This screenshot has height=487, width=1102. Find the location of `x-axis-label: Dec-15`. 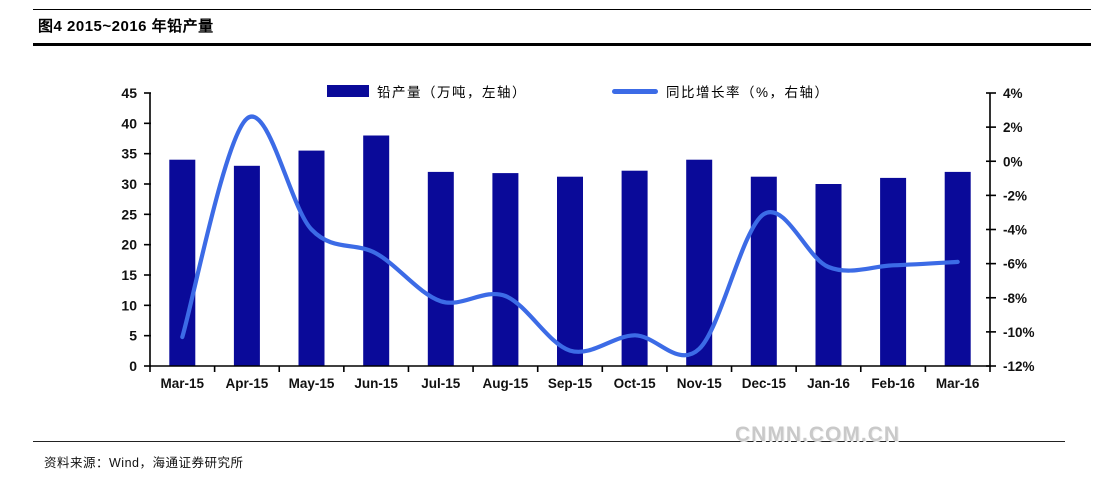

x-axis-label: Dec-15 is located at coordinates (764, 383).